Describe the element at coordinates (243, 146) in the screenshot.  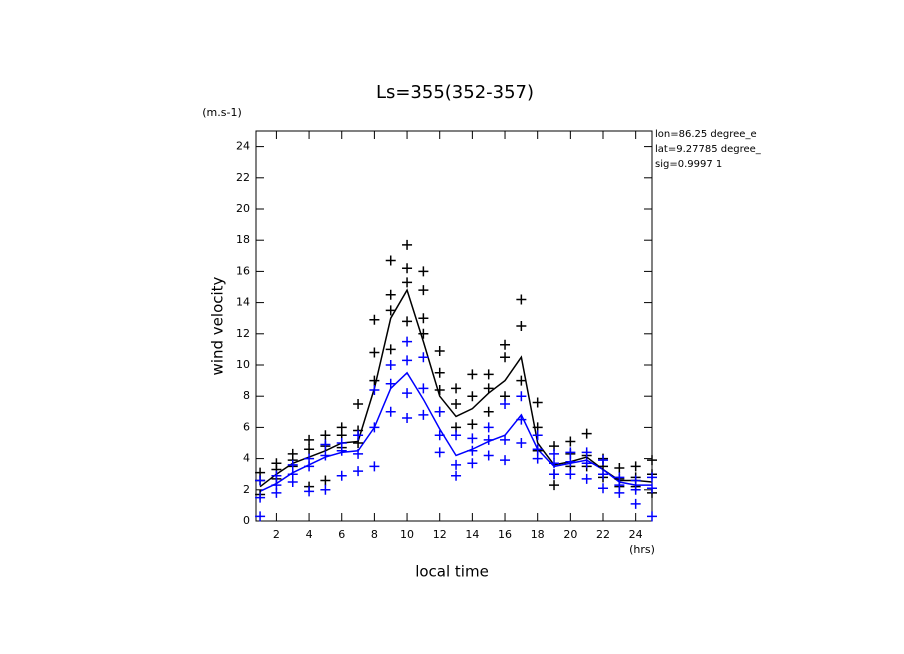
I see `y-tick-label: 24` at that location.